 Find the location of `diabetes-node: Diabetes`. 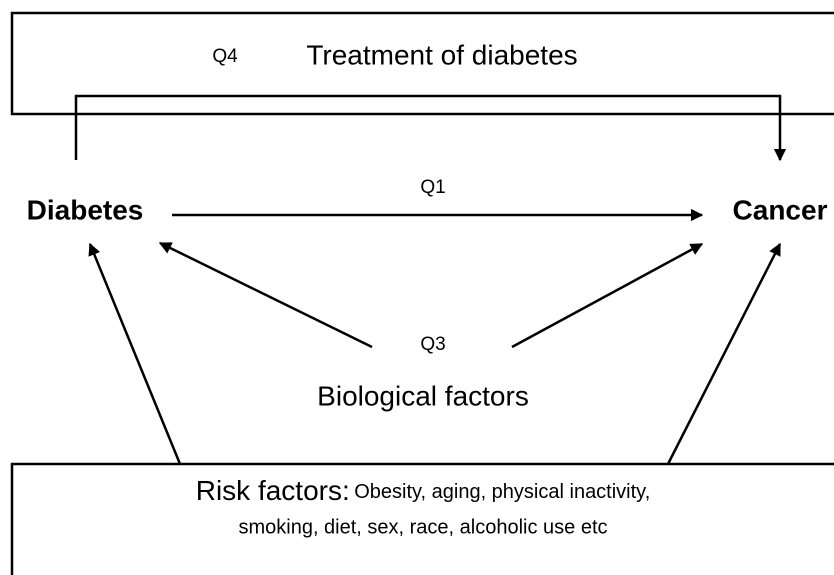

diabetes-node: Diabetes is located at coordinates (85, 209).